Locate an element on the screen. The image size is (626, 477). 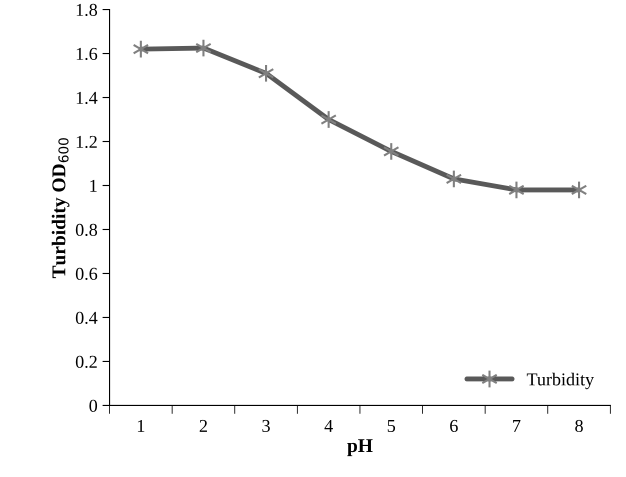
y-tick-label: 0.8 is located at coordinates (87, 230).